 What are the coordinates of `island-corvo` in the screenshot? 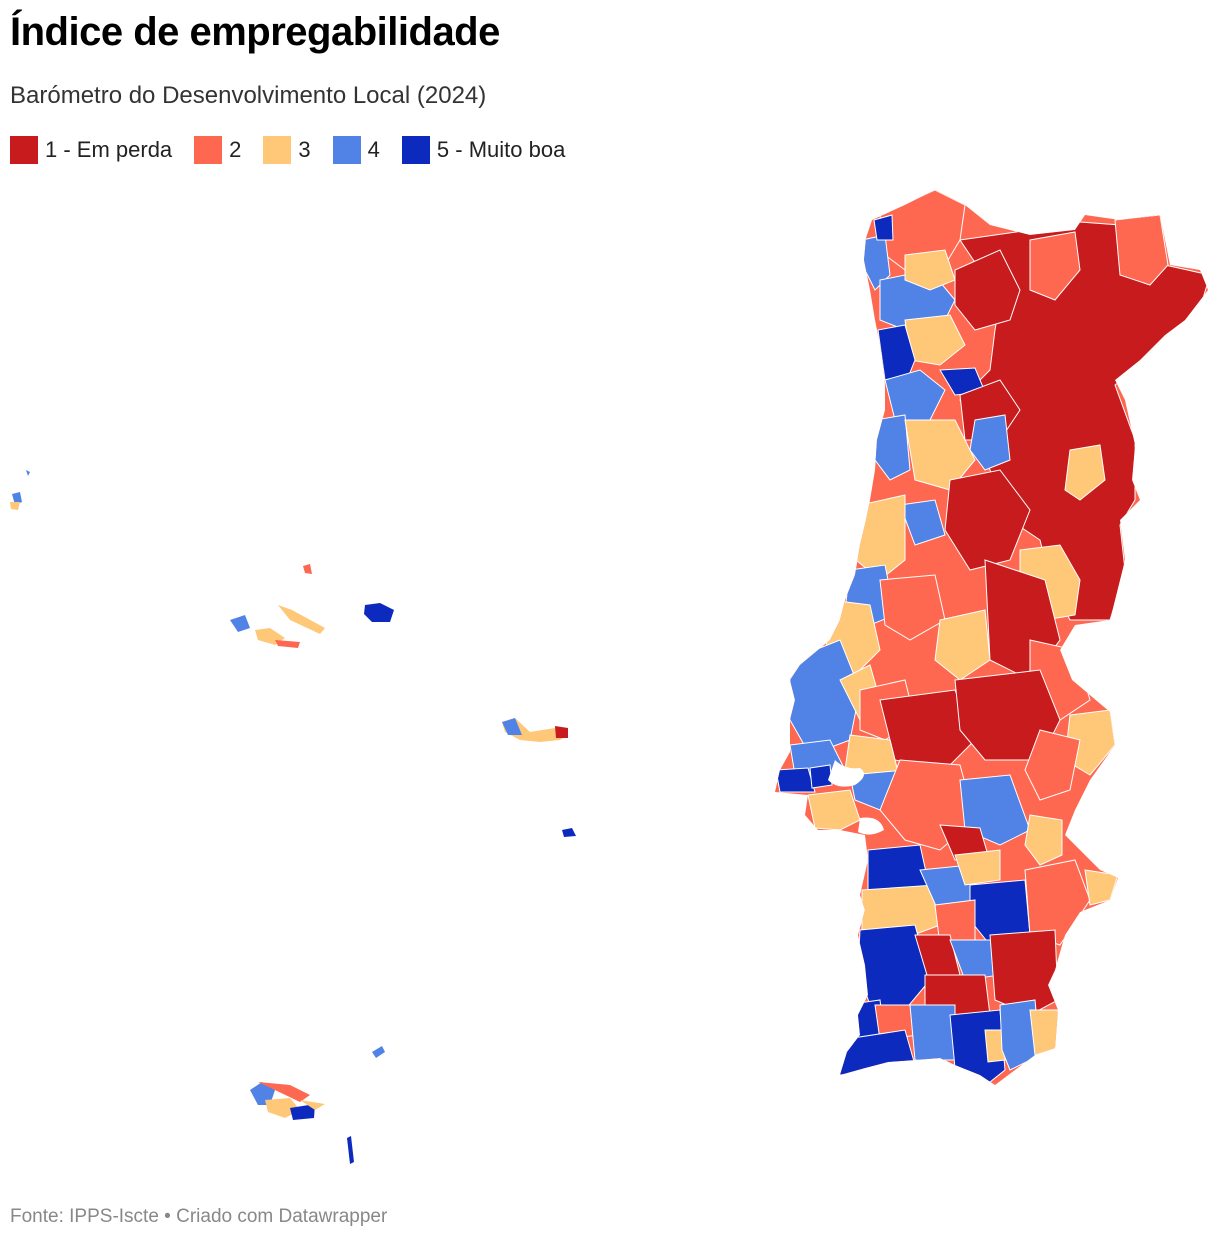 It's located at (28, 473).